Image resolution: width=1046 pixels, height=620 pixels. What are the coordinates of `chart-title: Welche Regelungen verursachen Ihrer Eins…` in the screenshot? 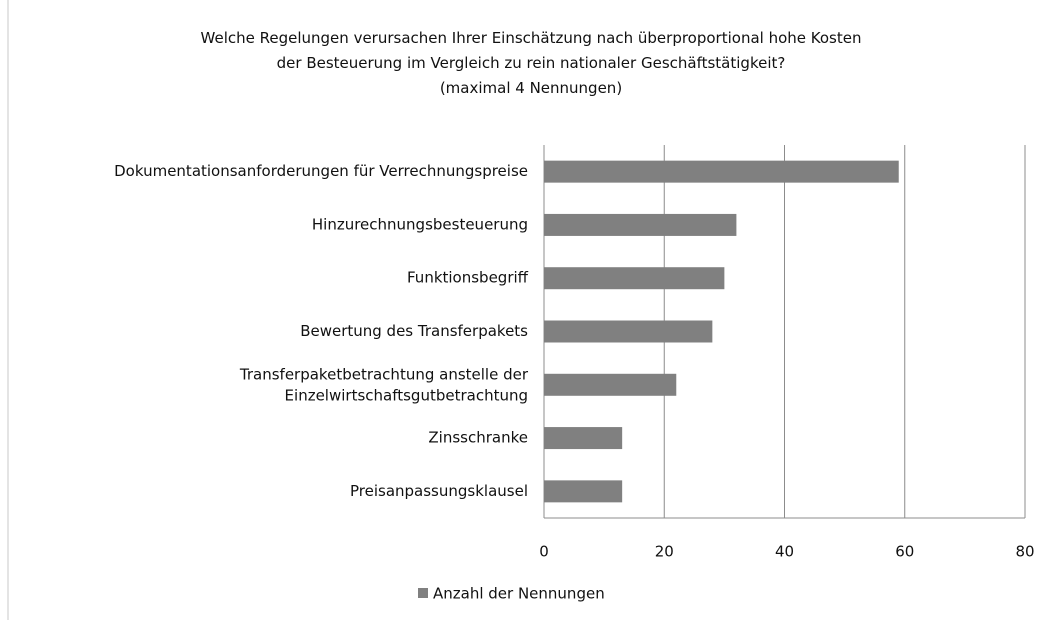 It's located at (531, 63).